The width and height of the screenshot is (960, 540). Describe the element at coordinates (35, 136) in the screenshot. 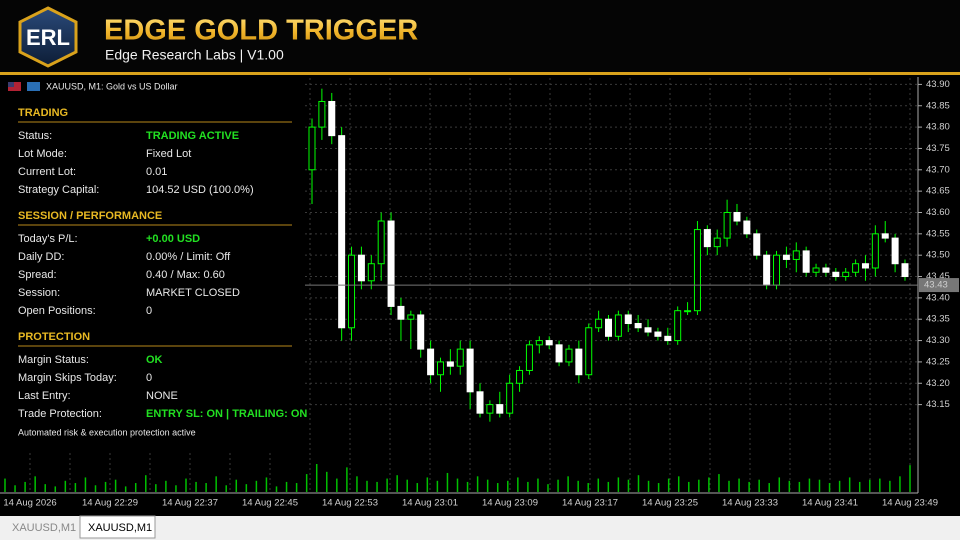

I see `row-label: Status:` at that location.